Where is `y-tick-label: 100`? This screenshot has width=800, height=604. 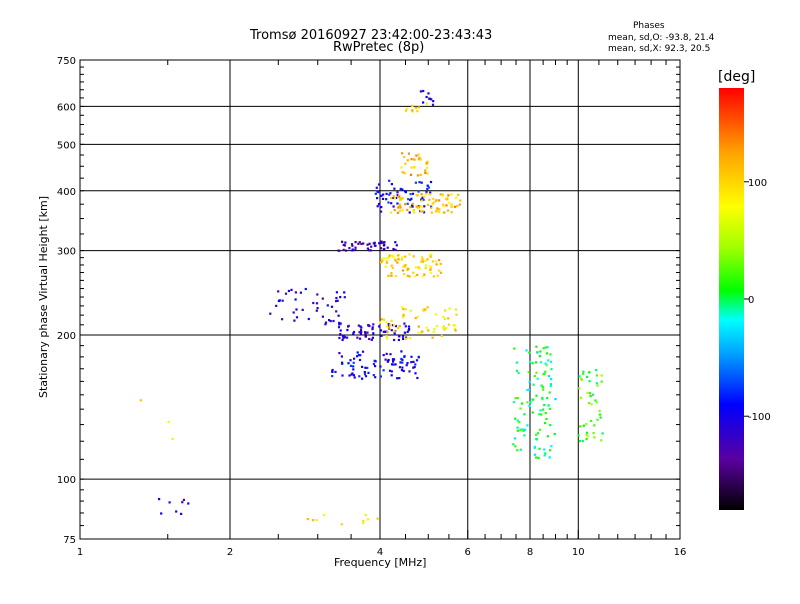
y-tick-label: 100 is located at coordinates (66, 480).